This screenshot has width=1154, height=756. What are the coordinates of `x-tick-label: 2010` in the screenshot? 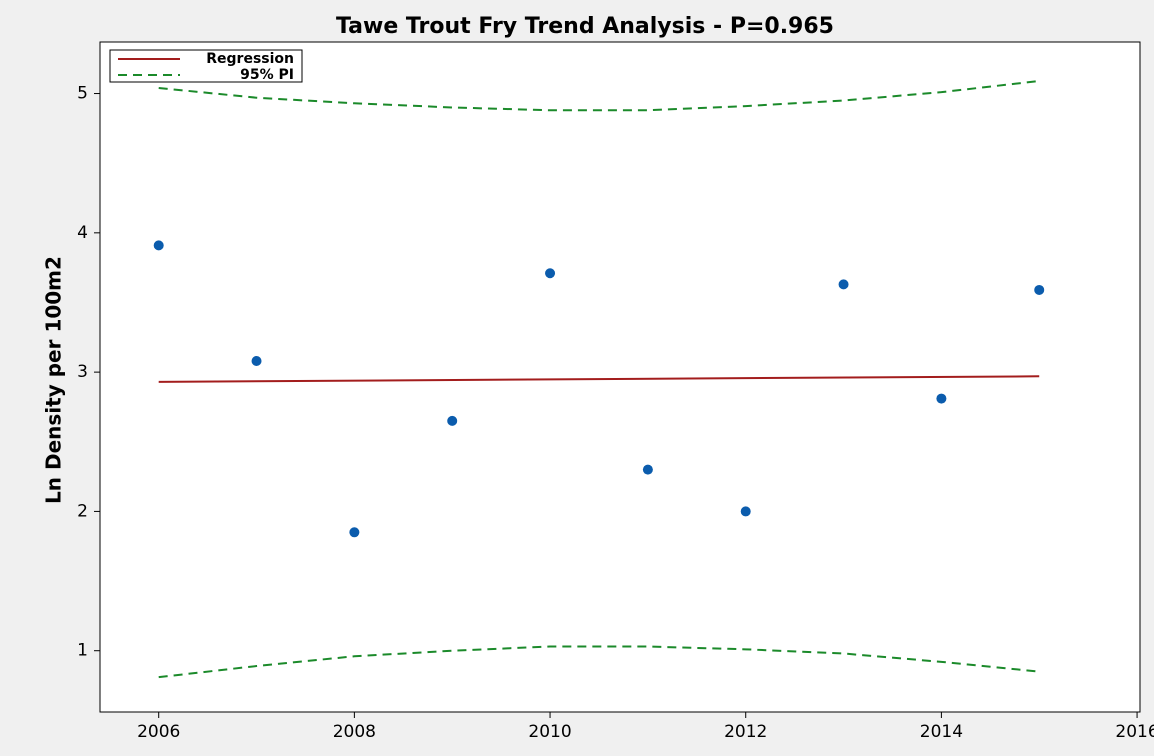 It's located at (549, 732).